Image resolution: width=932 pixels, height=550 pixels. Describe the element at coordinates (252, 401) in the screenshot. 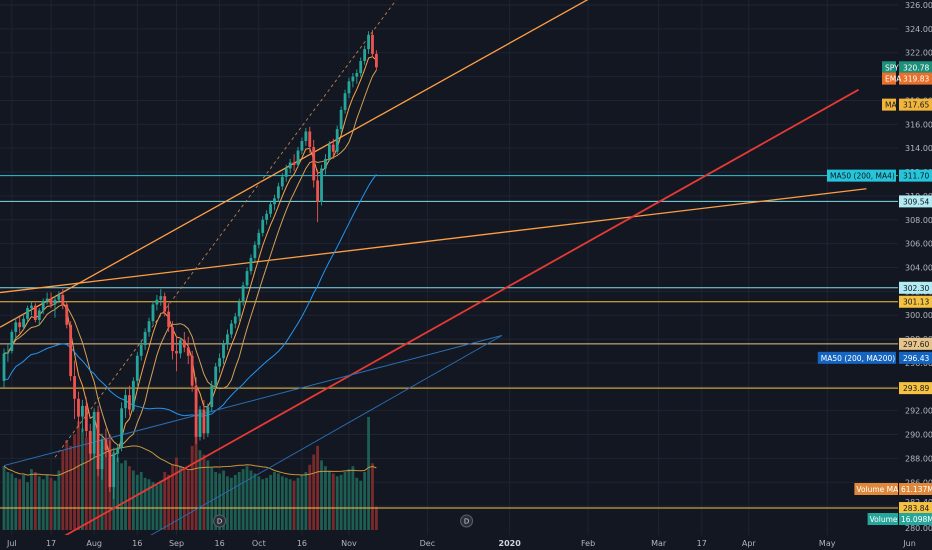

I see `ma200-line` at that location.